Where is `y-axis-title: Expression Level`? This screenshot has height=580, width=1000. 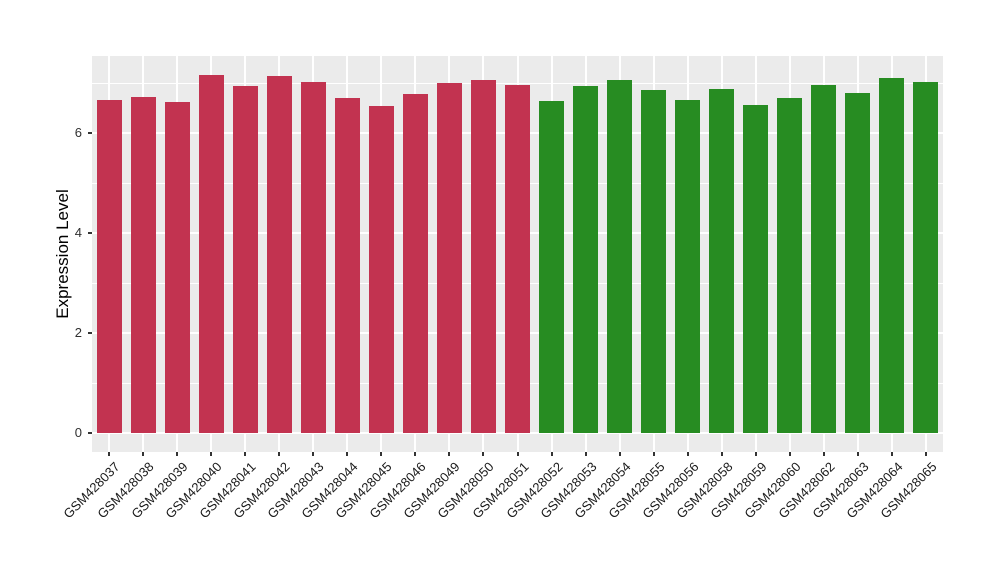 y-axis-title: Expression Level is located at coordinates (62, 254).